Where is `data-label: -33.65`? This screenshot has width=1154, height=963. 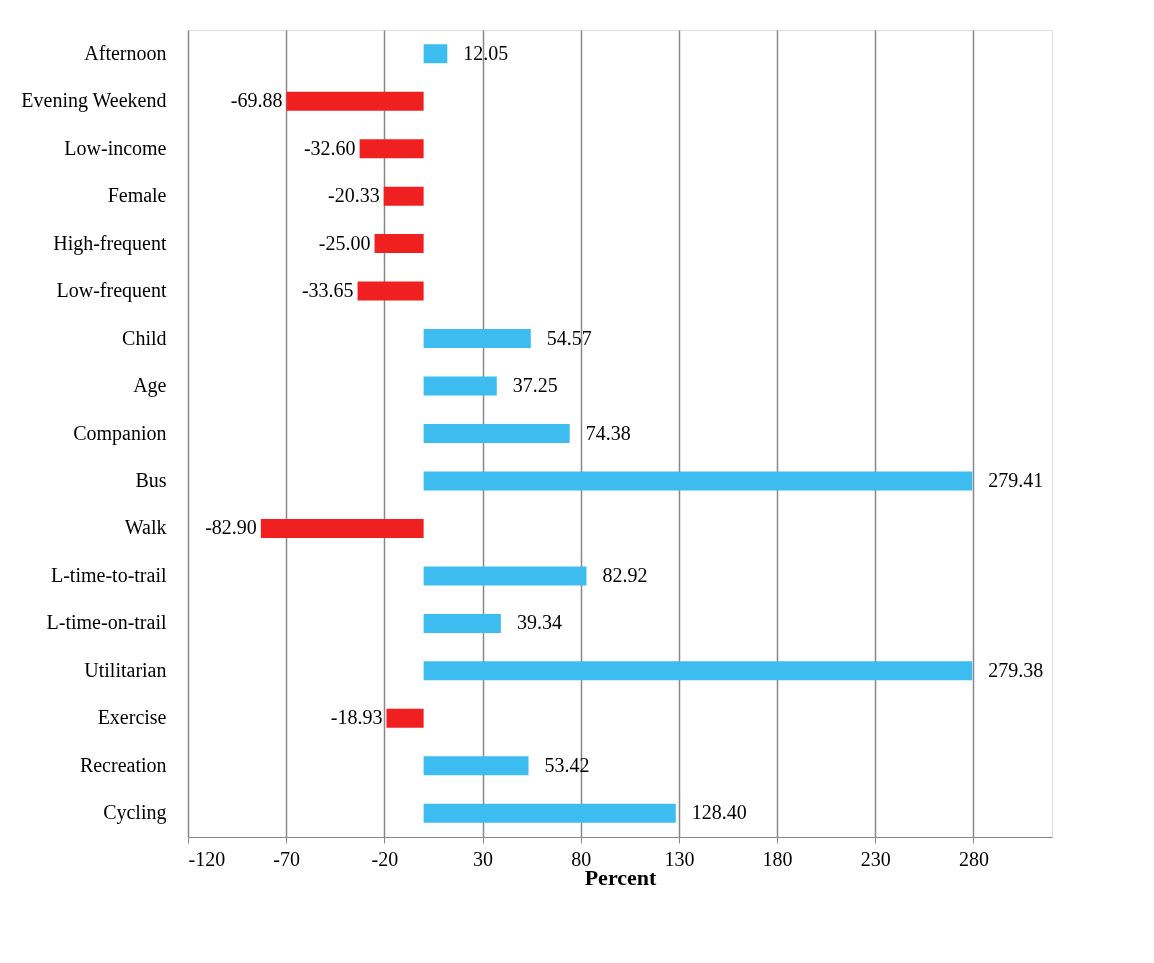 data-label: -33.65 is located at coordinates (327, 290).